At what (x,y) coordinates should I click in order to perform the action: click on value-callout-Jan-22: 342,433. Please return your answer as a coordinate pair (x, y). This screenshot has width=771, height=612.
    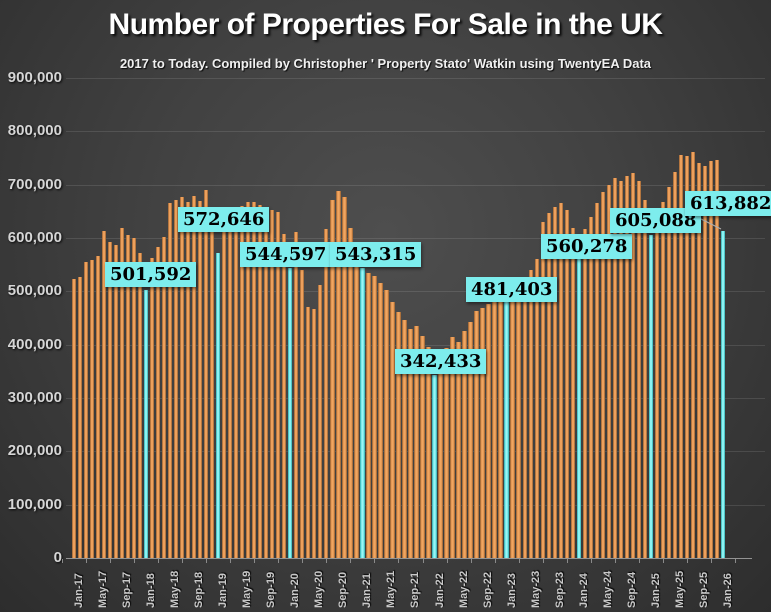
    Looking at the image, I should click on (441, 361).